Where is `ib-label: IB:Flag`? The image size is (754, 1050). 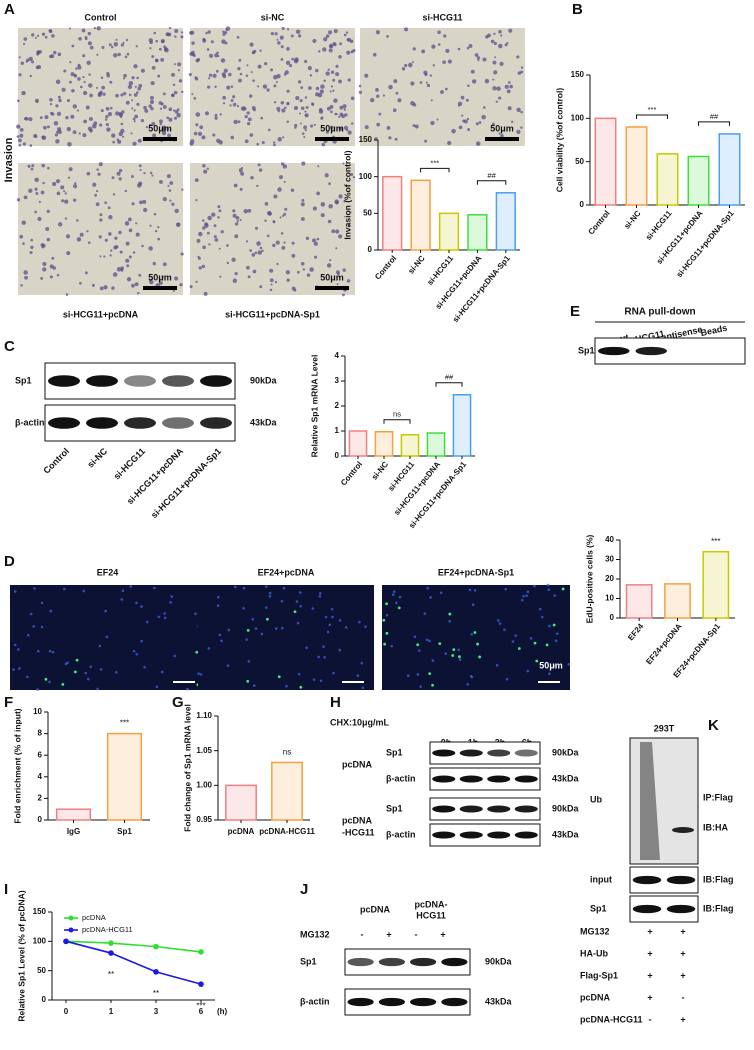
ib-label: IB:Flag is located at coordinates (718, 879).